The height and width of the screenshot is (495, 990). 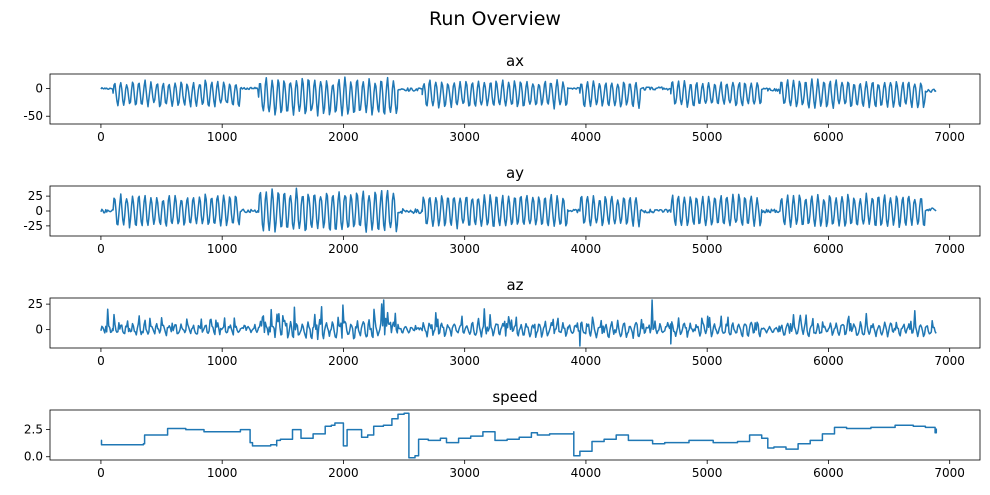 What do you see at coordinates (33, 226) in the screenshot?
I see `y-tick-label: -25` at bounding box center [33, 226].